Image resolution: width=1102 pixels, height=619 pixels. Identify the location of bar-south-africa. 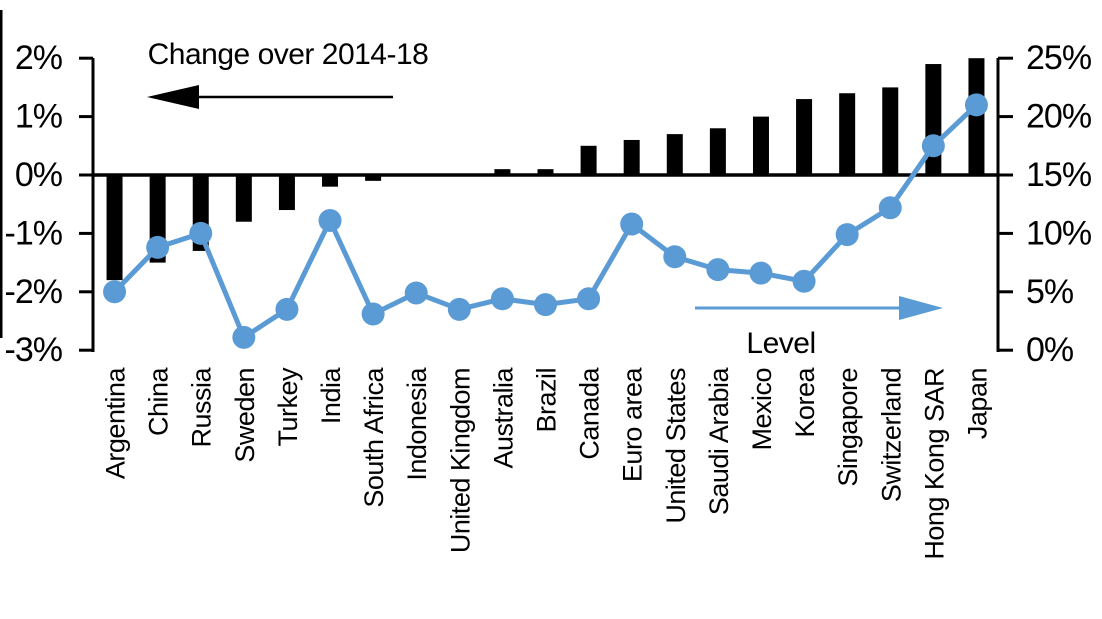
(373, 178).